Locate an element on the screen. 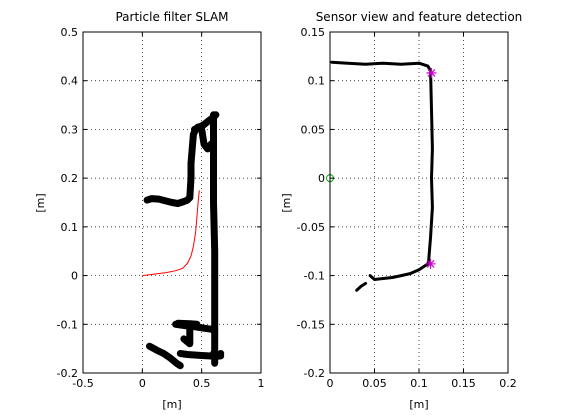 The width and height of the screenshot is (561, 420). trajectory-line is located at coordinates (171, 233).